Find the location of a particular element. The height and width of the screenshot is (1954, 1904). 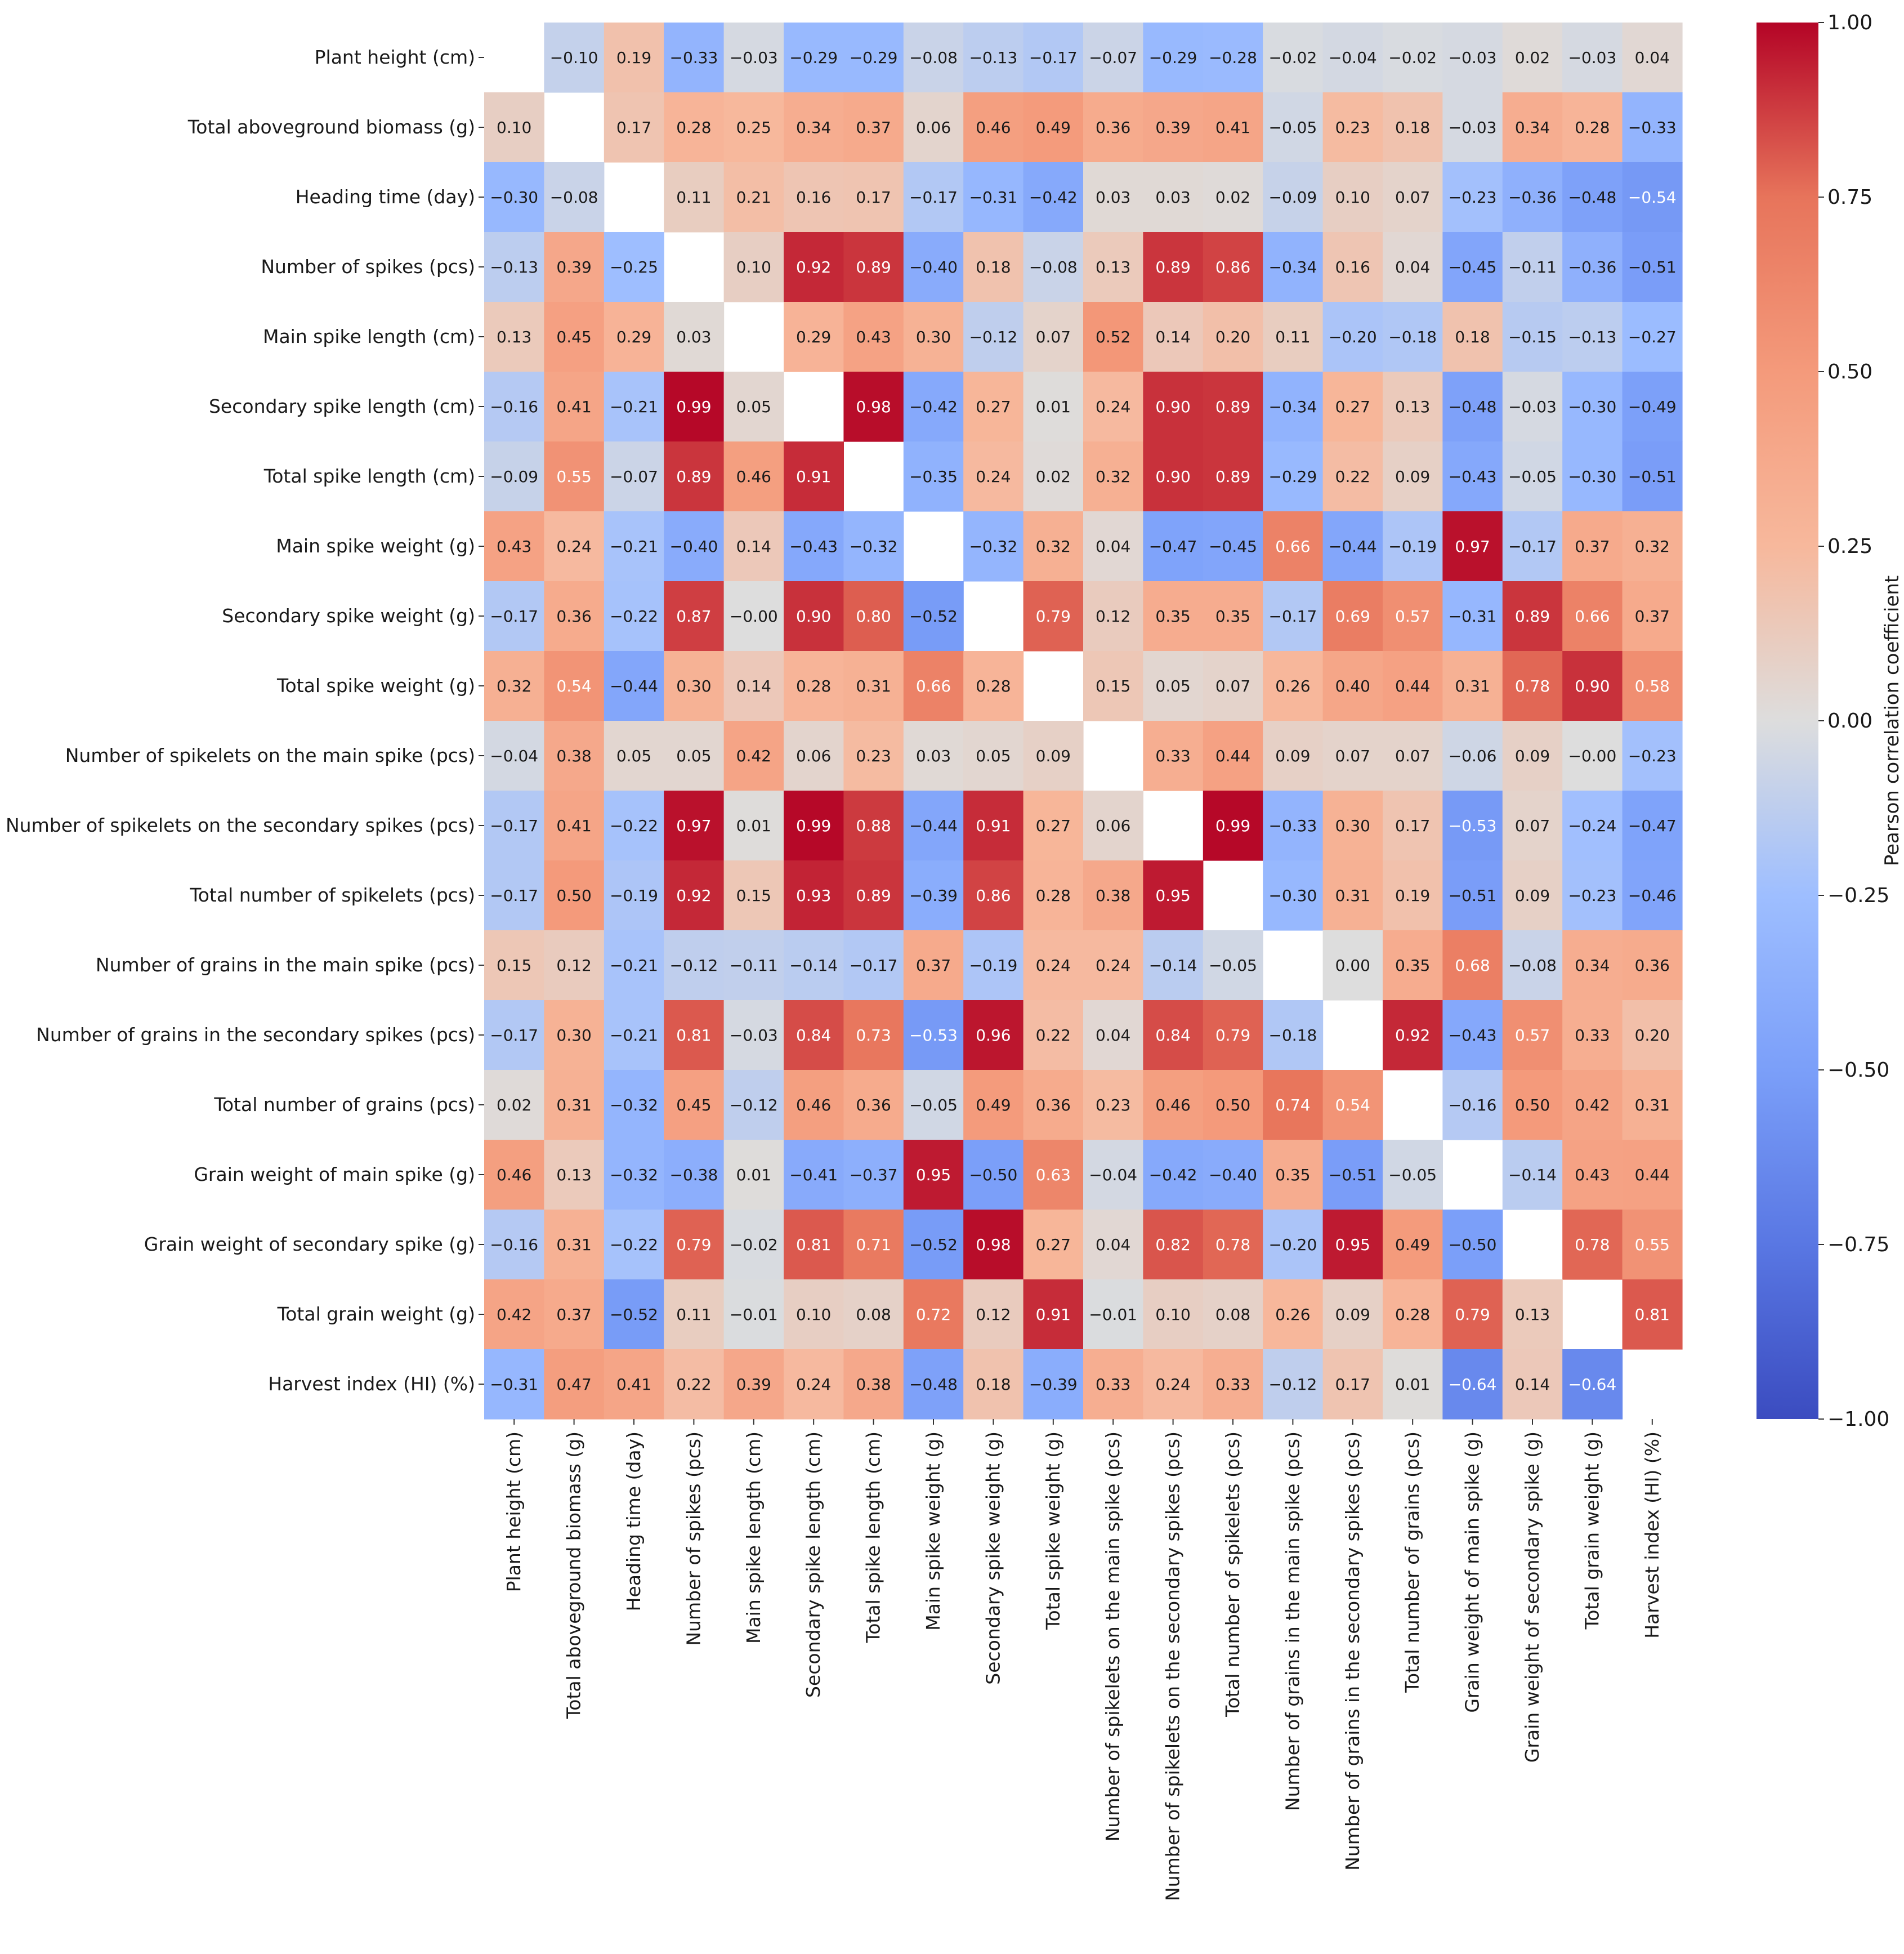

cell-value-label: −0.31 is located at coordinates (514, 1384).